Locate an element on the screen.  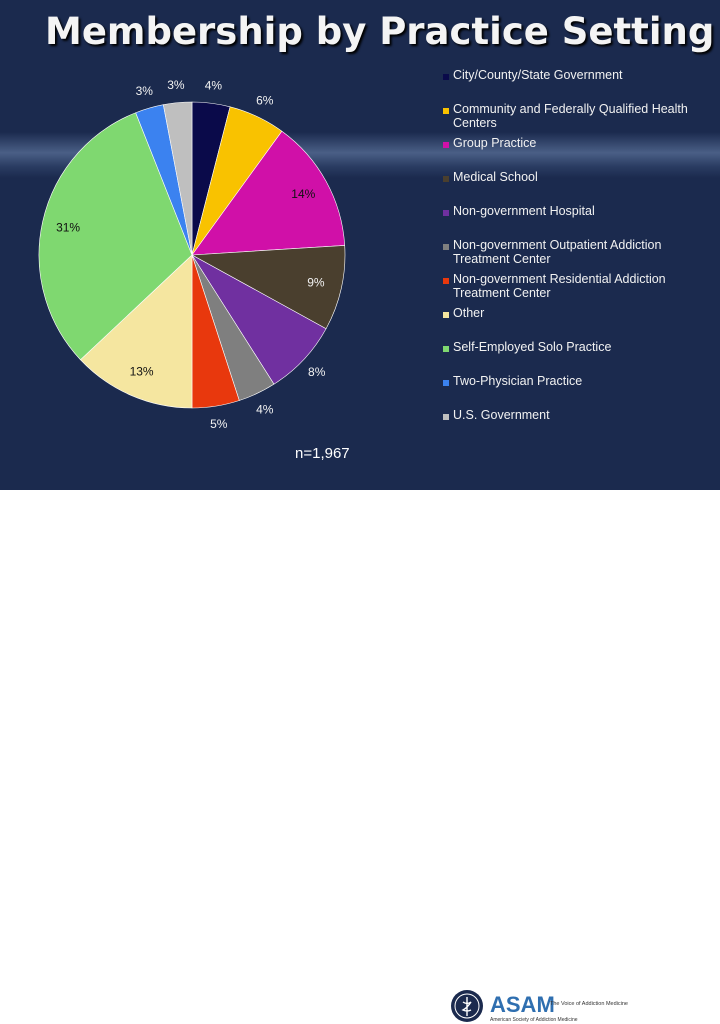
pie-slice-other is located at coordinates (136, 331).